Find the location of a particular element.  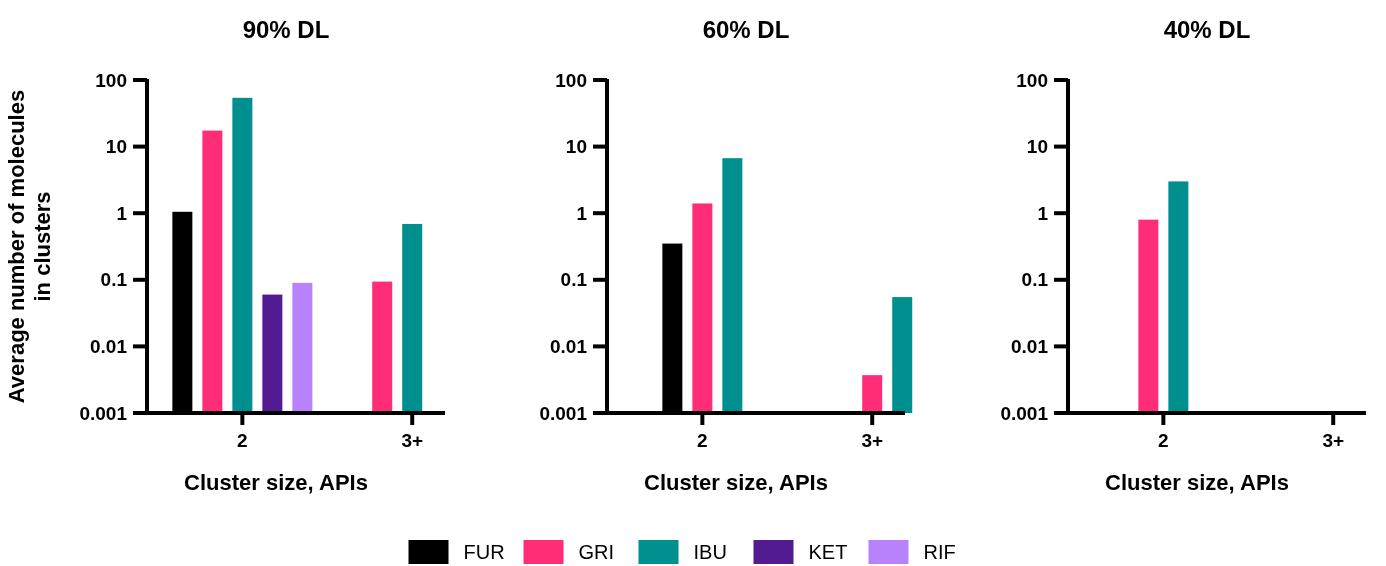

legend-label: FUR is located at coordinates (484, 552).